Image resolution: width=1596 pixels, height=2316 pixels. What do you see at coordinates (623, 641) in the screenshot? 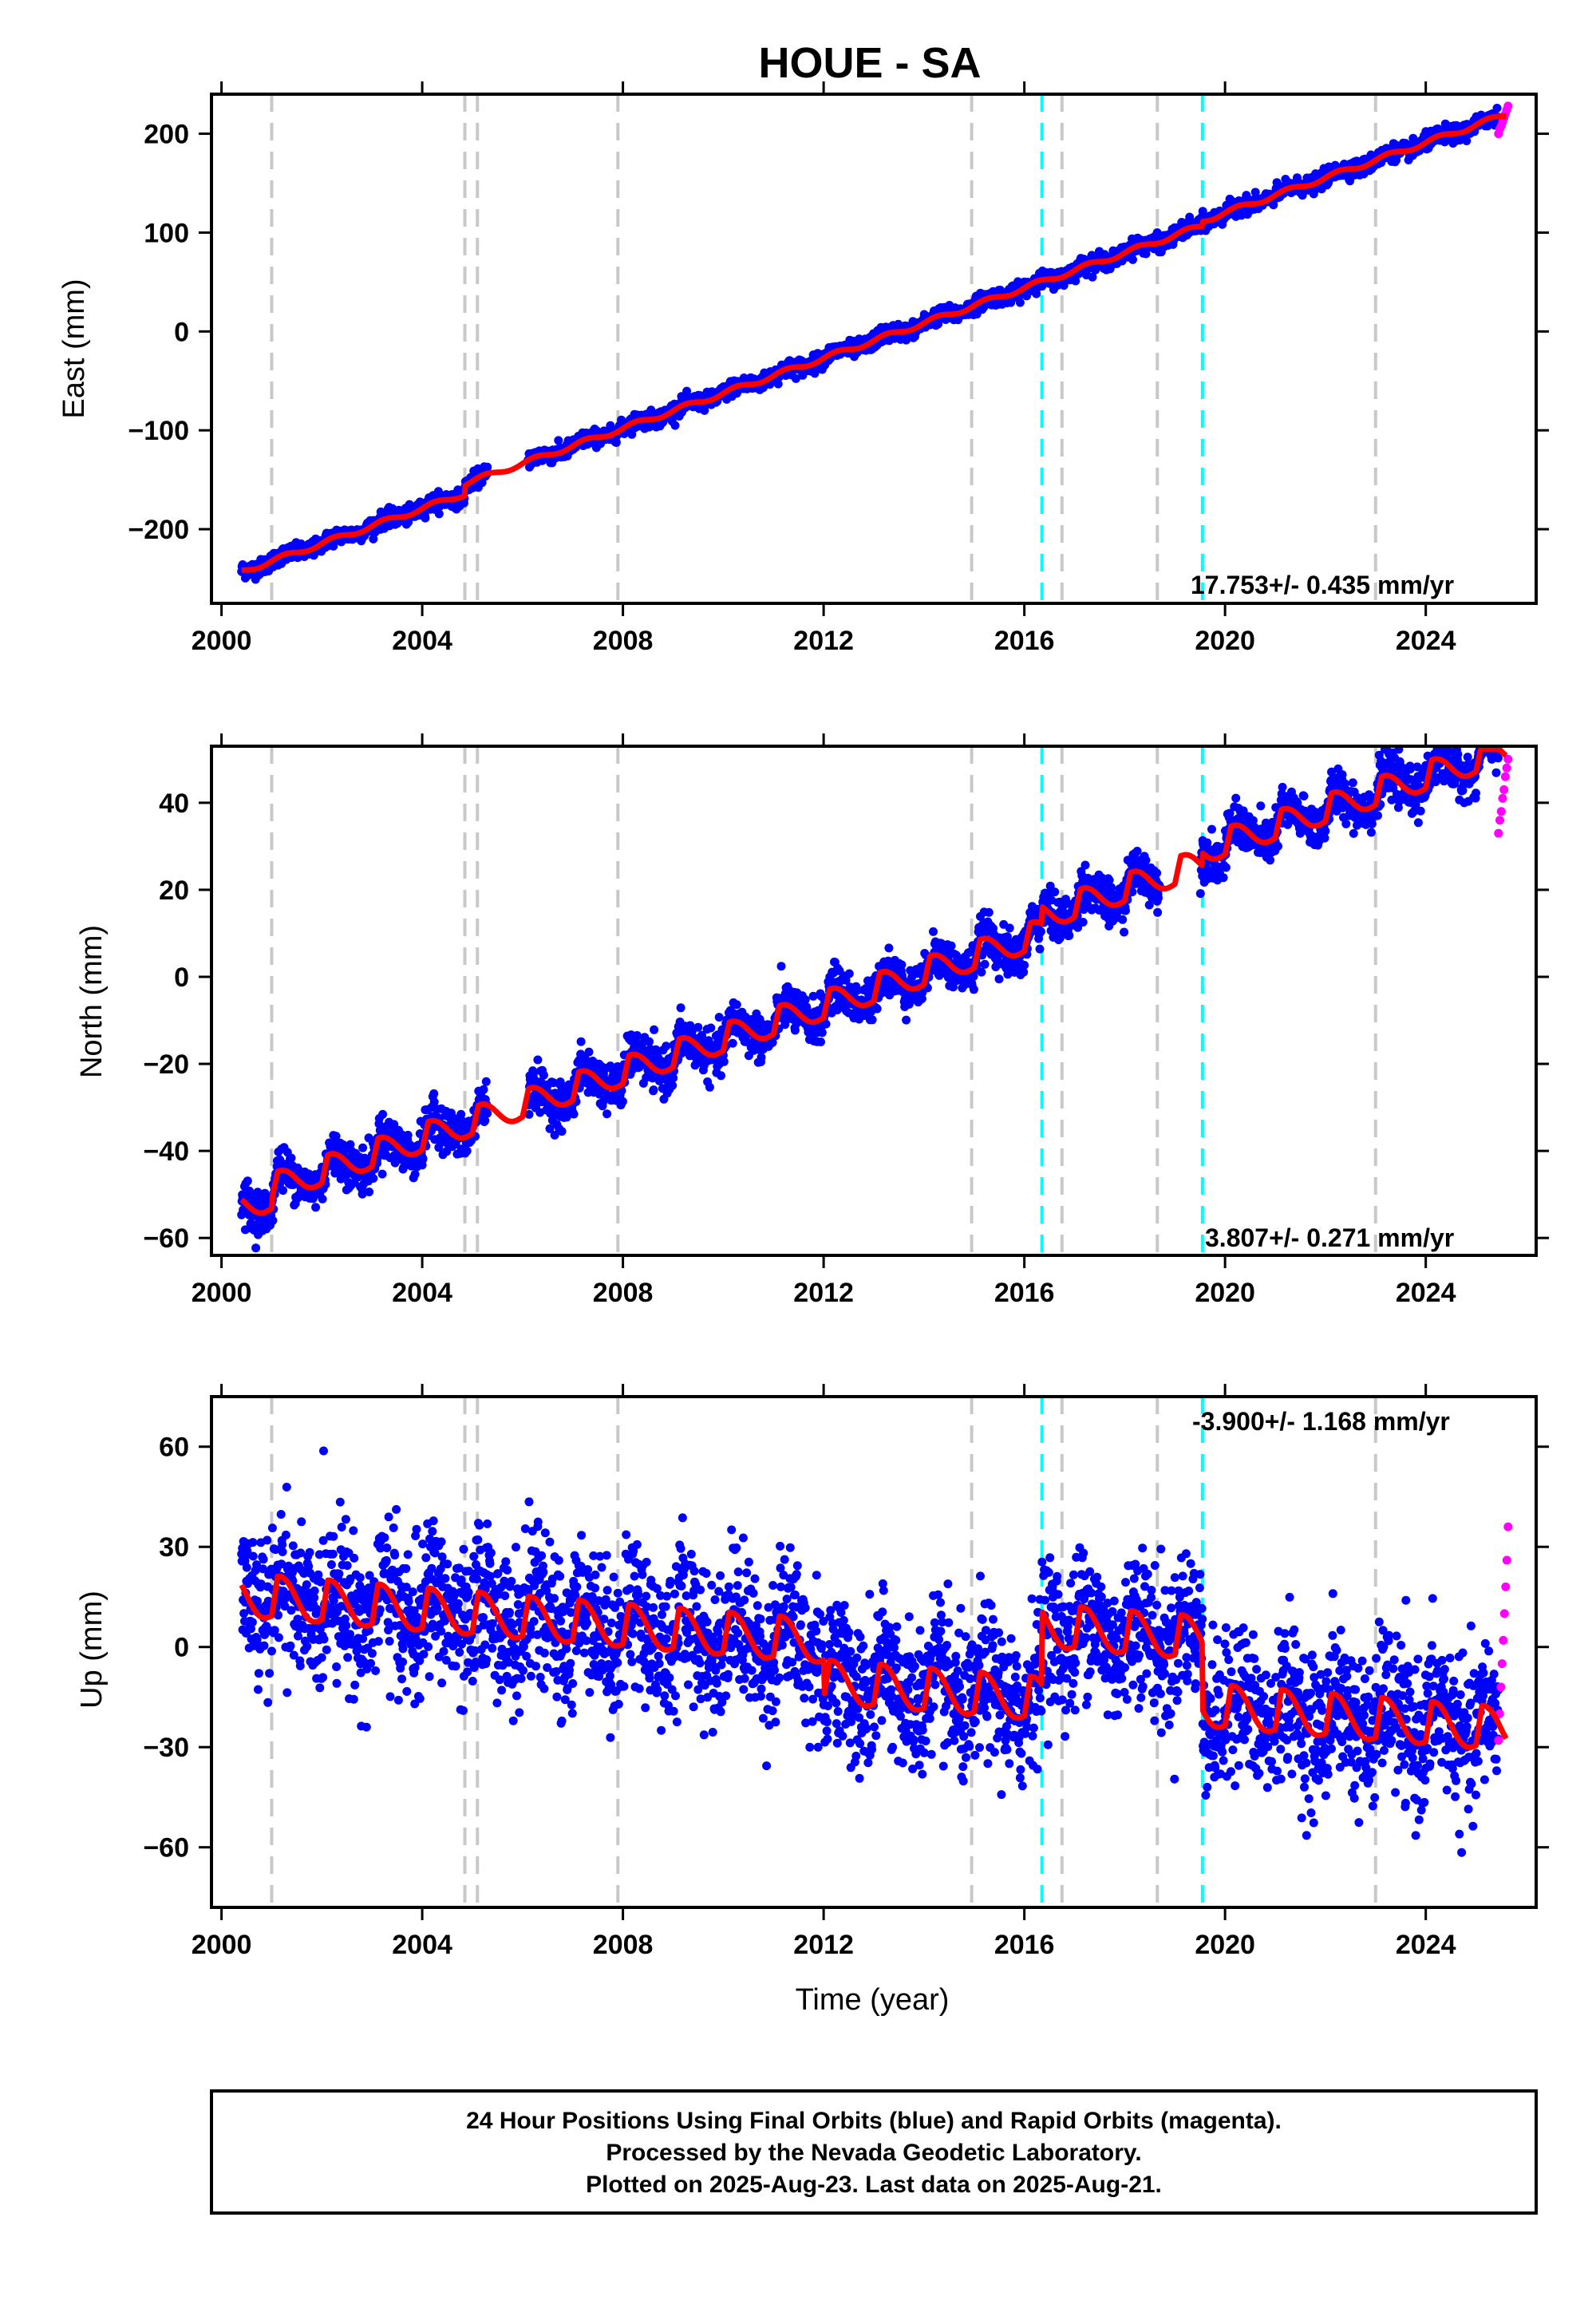
I see `east-x-tick-label: 2008` at bounding box center [623, 641].